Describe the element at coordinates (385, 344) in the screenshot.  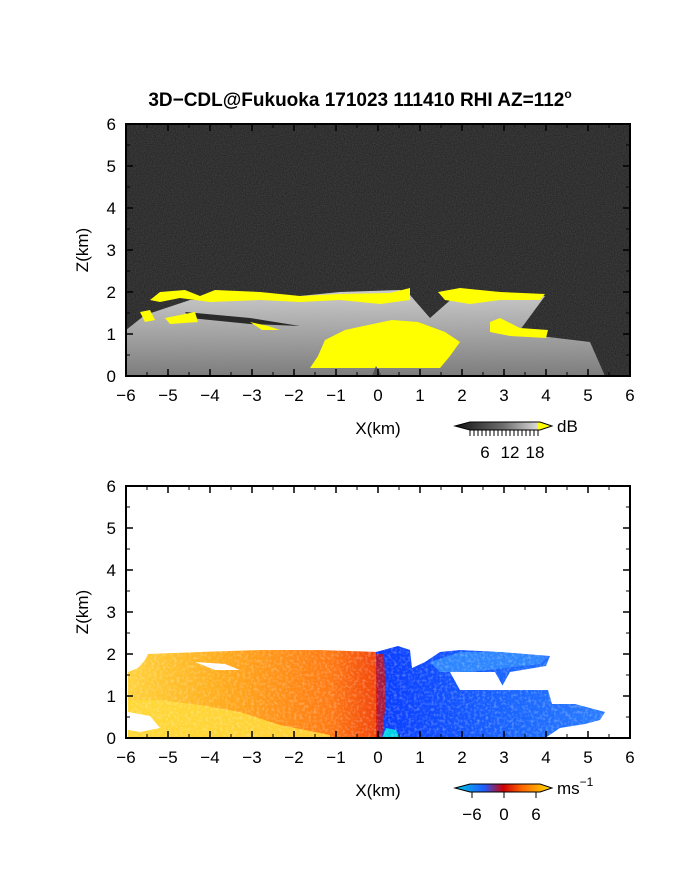
I see `backscatter-near-lidar` at that location.